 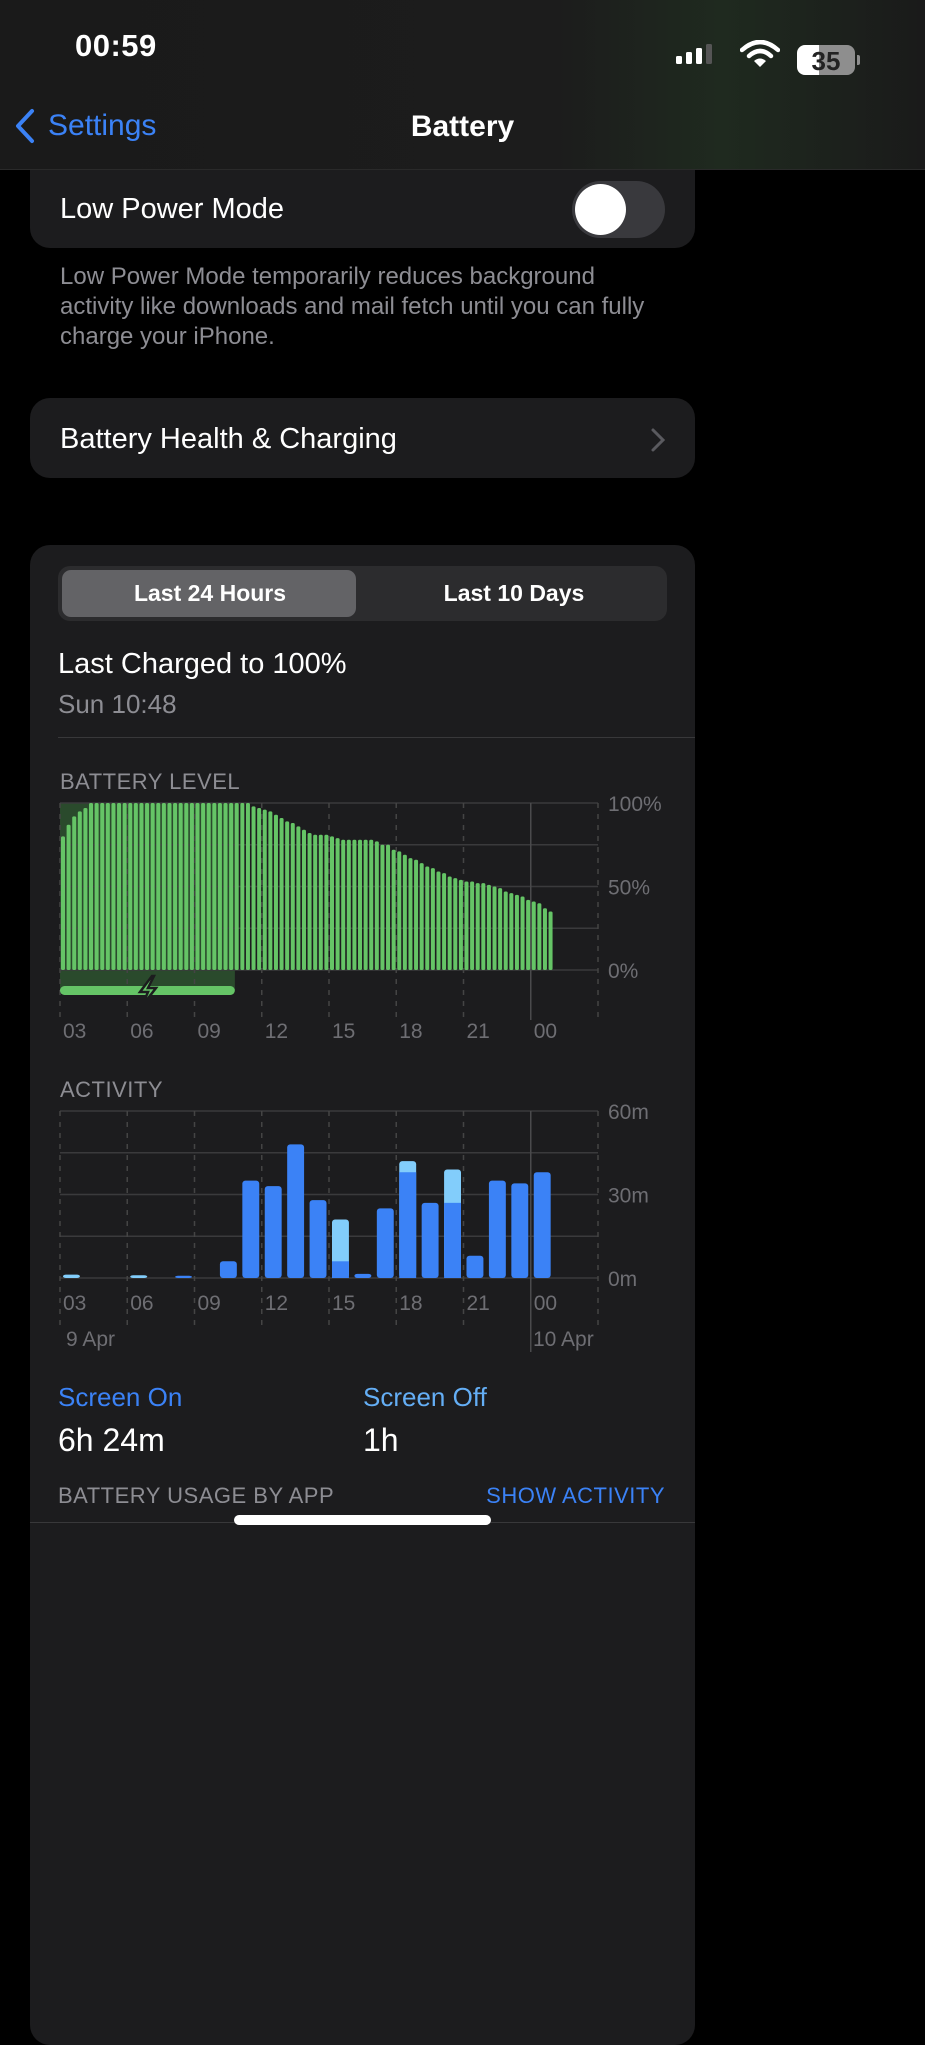 I want to click on divider, so click(x=376, y=737).